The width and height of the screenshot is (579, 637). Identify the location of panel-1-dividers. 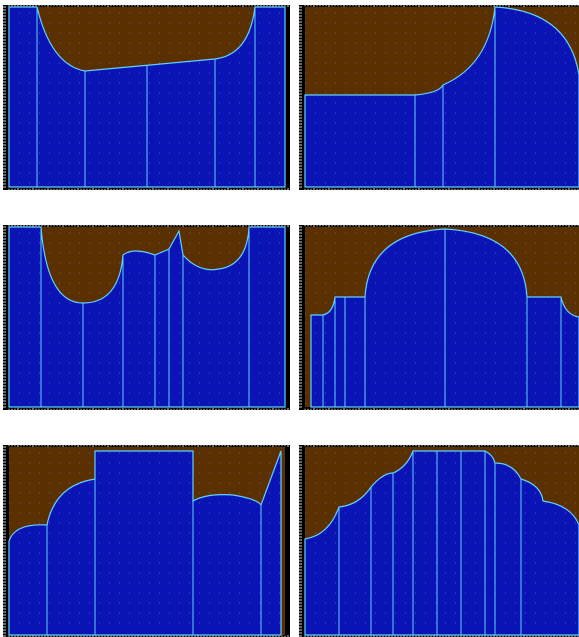
(146, 97).